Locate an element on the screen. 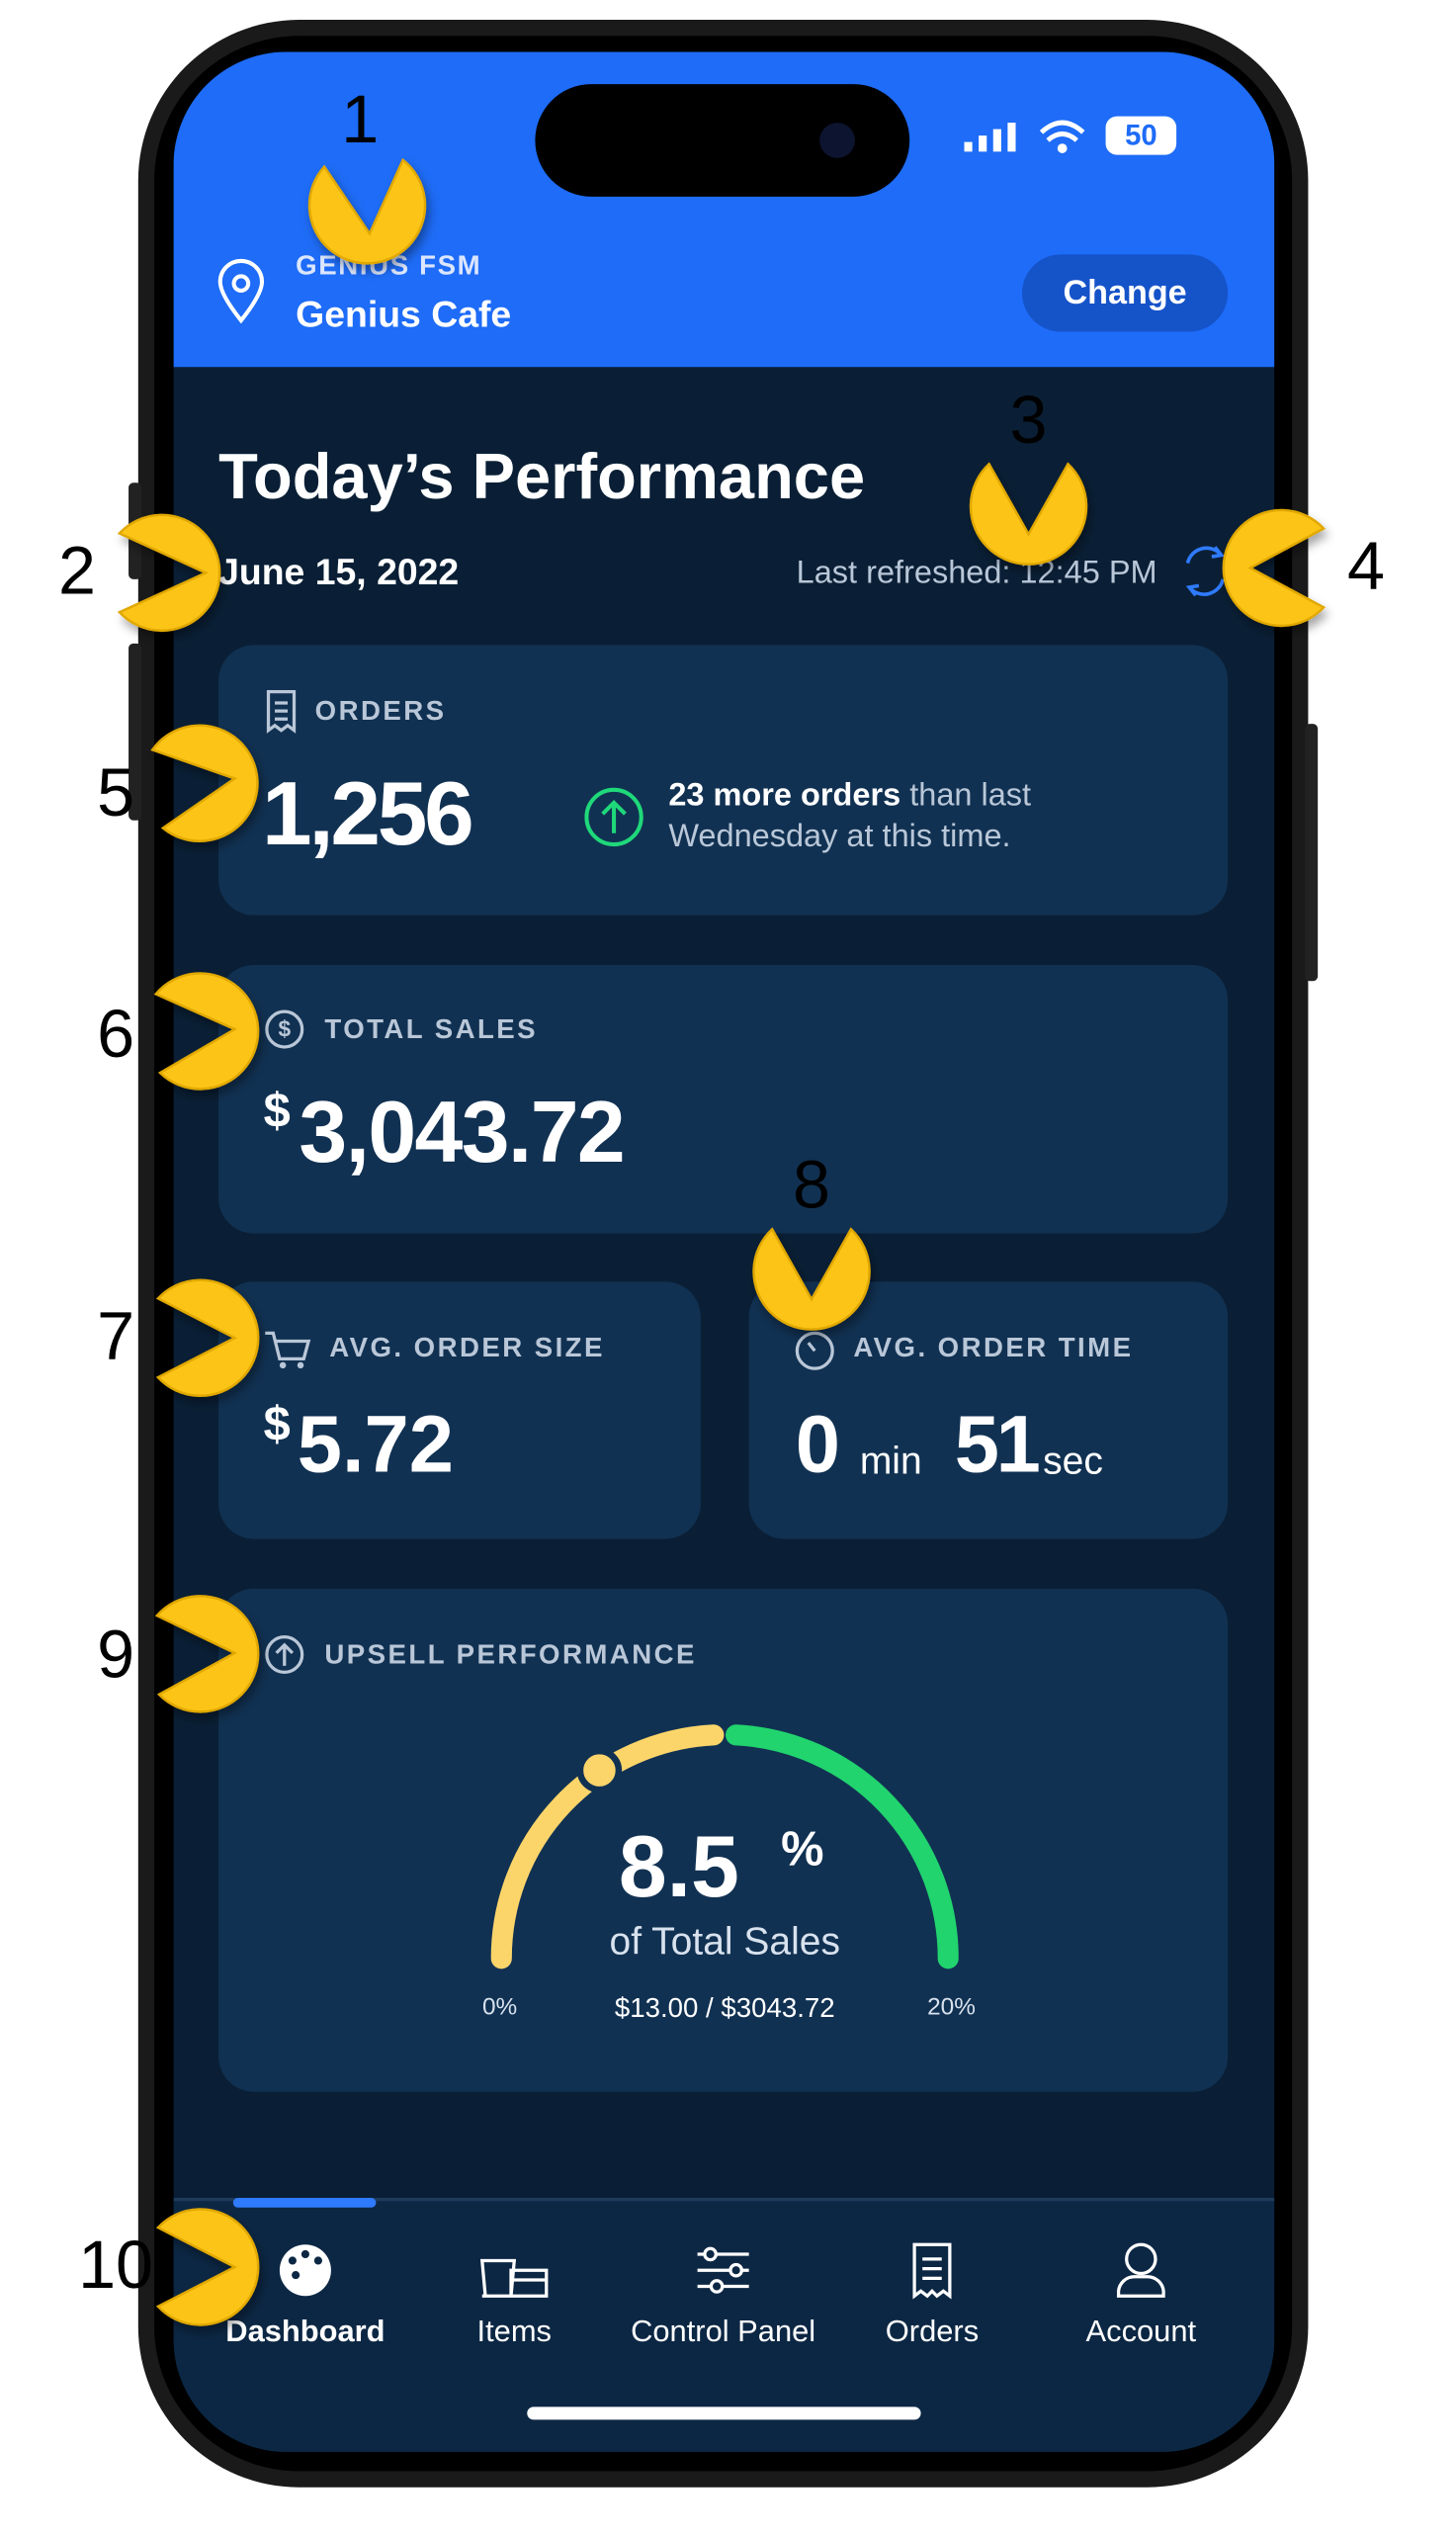  location-name: Genius Cafe is located at coordinates (403, 315).